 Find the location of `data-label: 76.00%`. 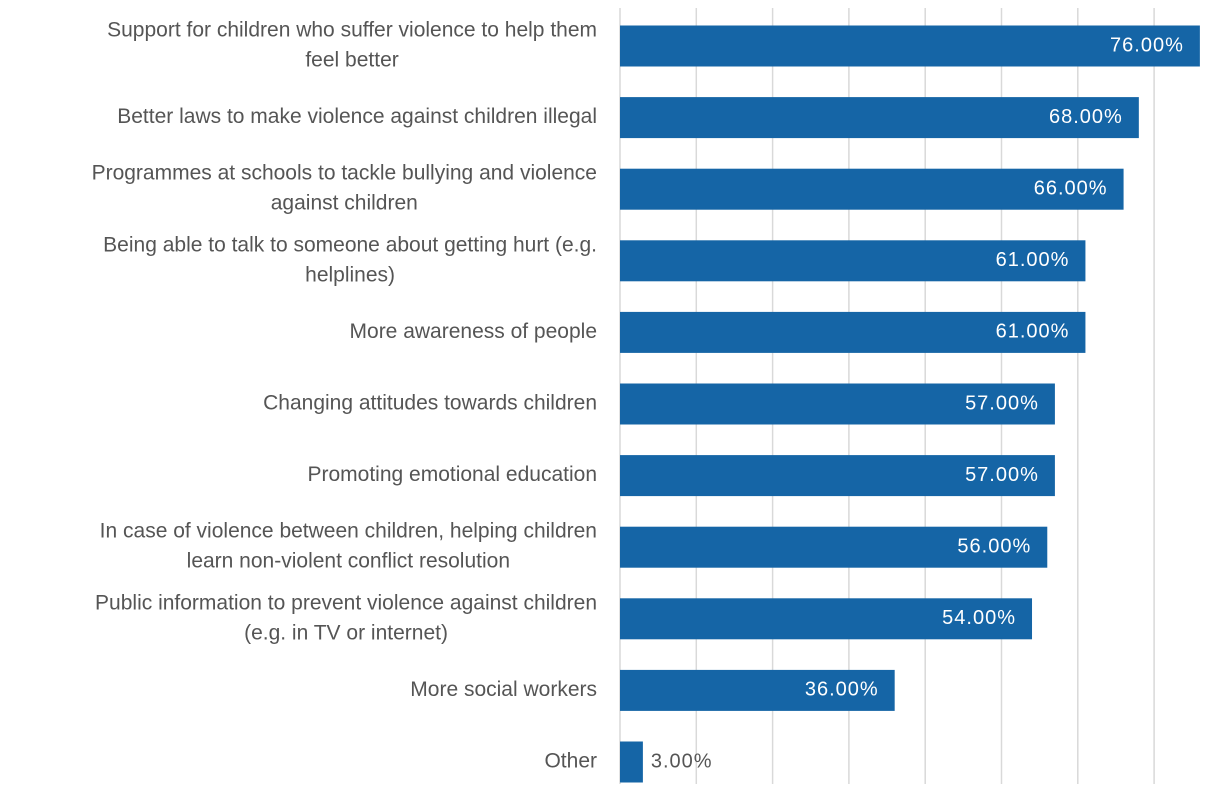

data-label: 76.00% is located at coordinates (1147, 45).